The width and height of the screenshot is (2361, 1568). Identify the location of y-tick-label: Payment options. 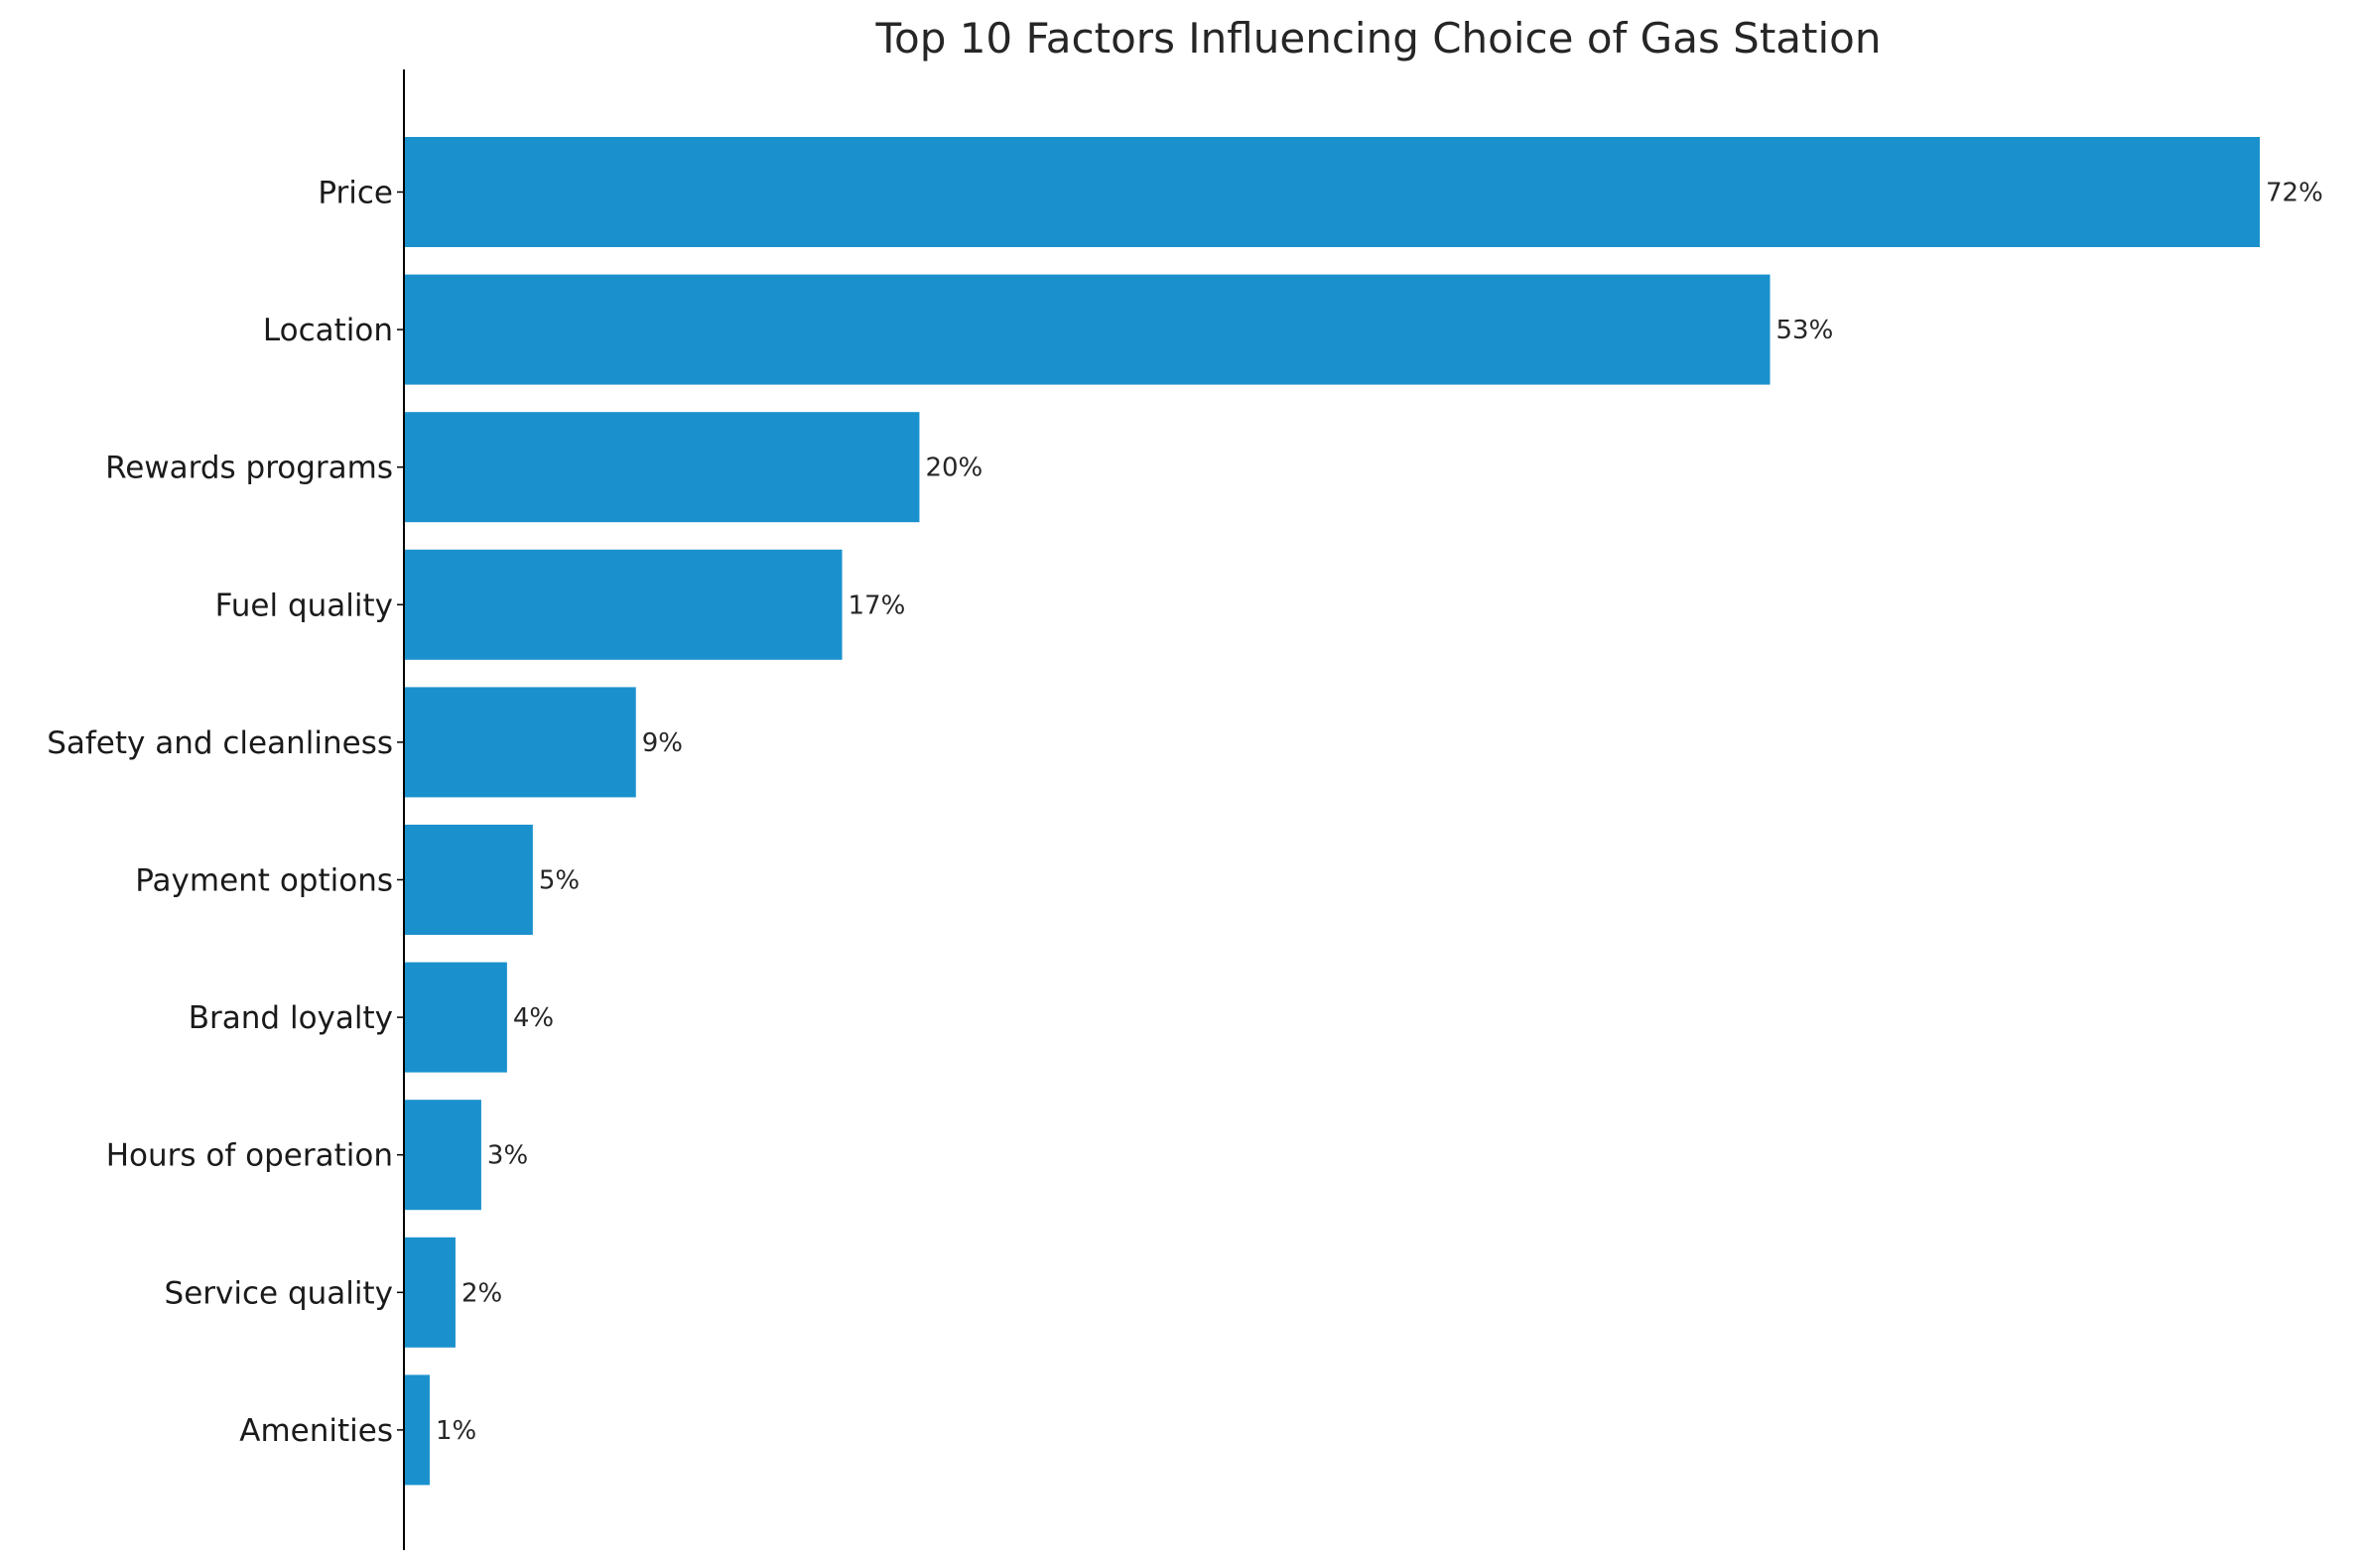
(264, 881).